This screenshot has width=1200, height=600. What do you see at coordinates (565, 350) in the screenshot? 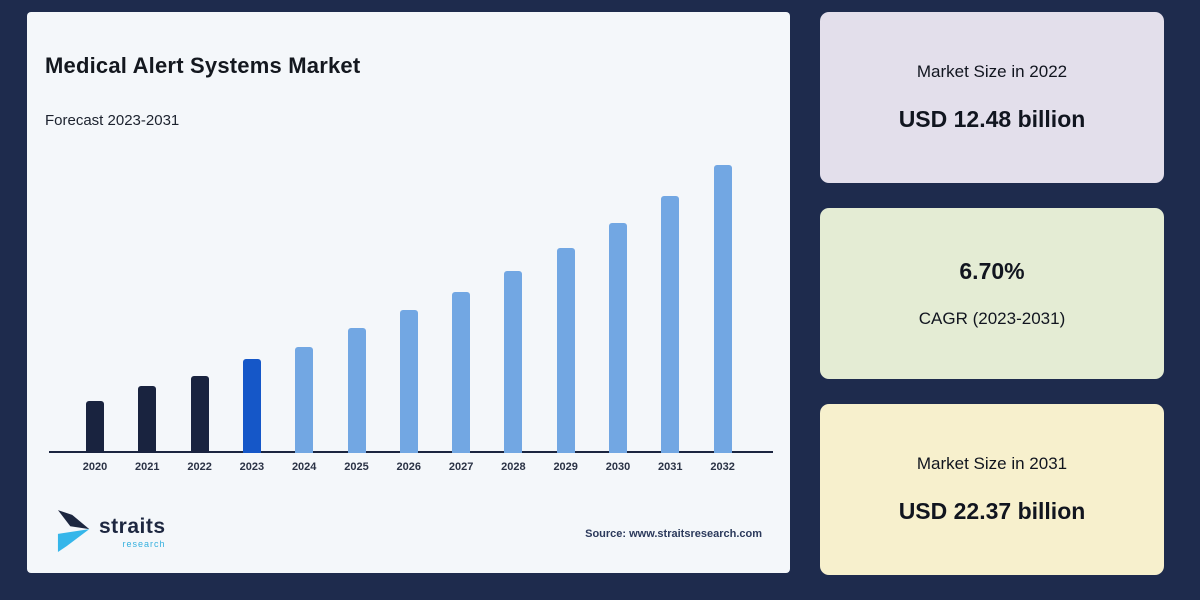
I see `bar-2029` at bounding box center [565, 350].